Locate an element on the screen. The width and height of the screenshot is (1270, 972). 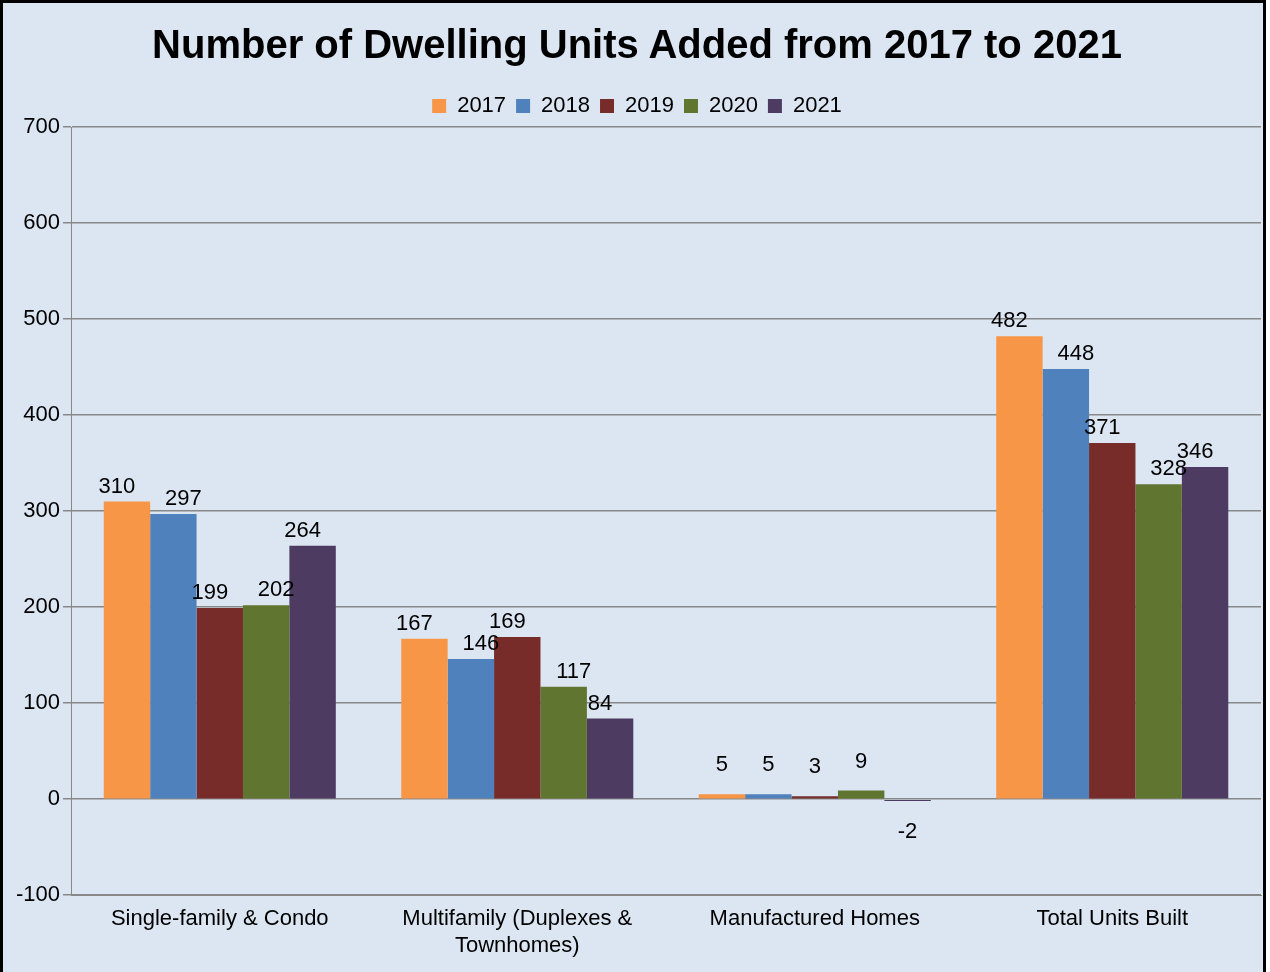
legend-label: 2021 is located at coordinates (817, 105).